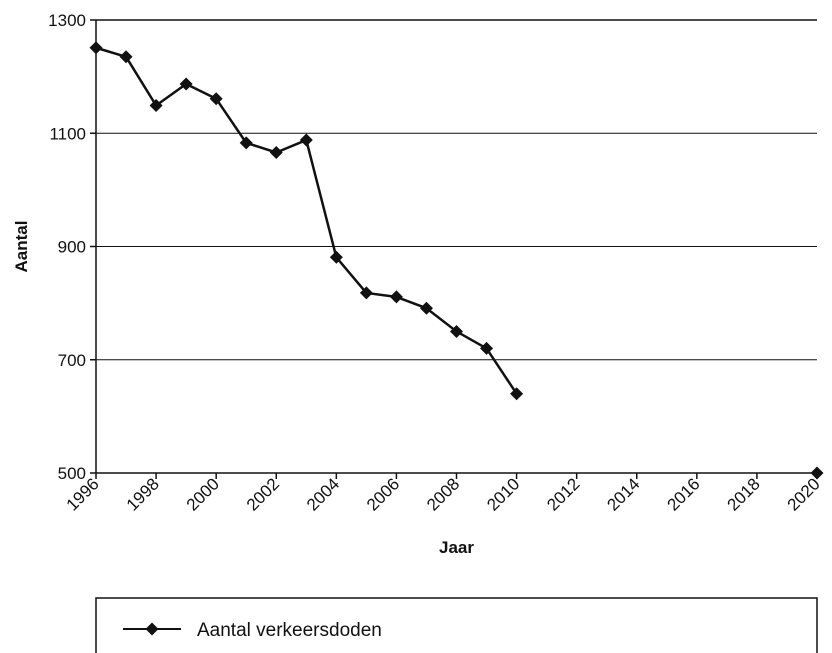 Image resolution: width=832 pixels, height=653 pixels. I want to click on y-tick-labels: 500 700 900 1100 1300, so click(72, 247).